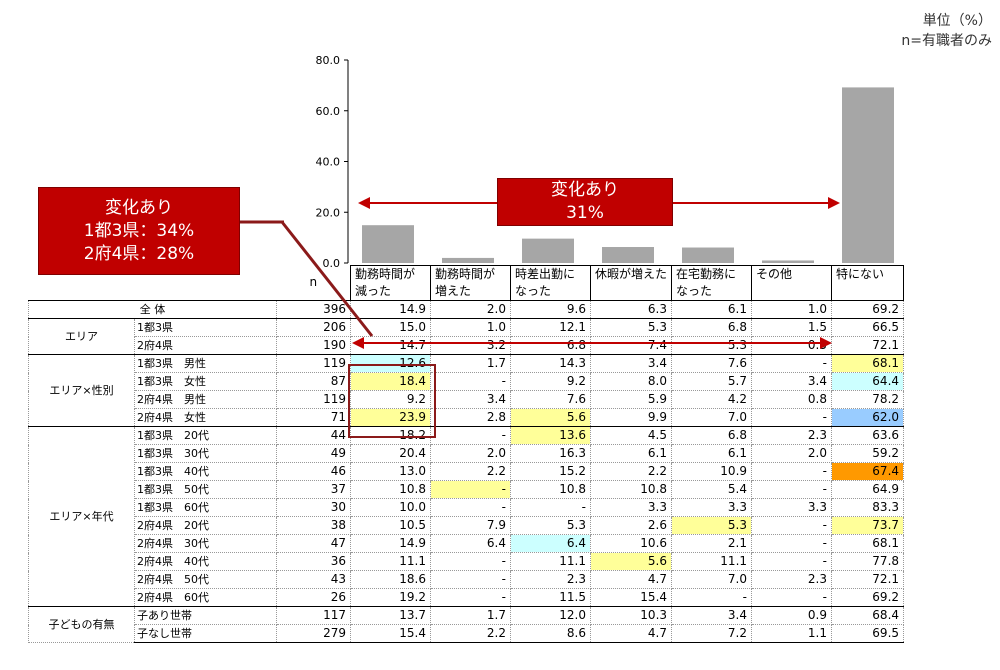 The width and height of the screenshot is (1000, 670). What do you see at coordinates (467, 507) in the screenshot?
I see `table-row: 1都3県 60代 30 10.0- -3.3 3.3 3.3 83.3` at bounding box center [467, 507].